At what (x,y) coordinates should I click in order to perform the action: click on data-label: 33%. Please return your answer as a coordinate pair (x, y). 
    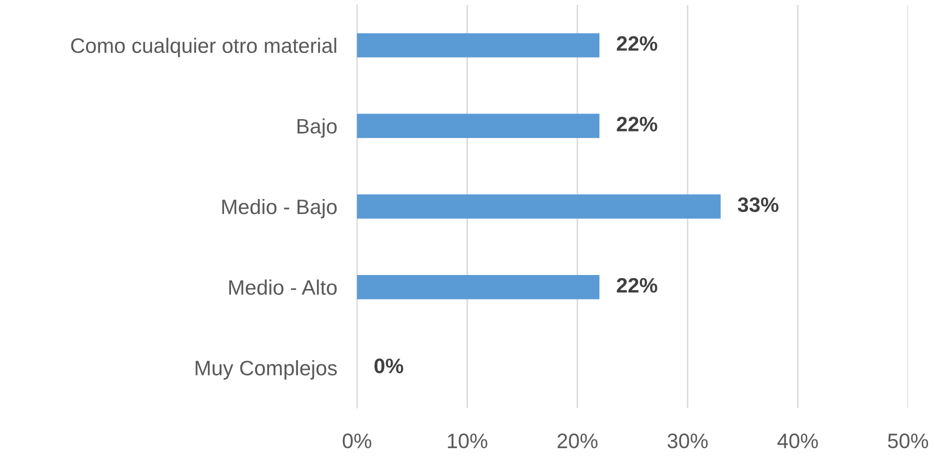
    Looking at the image, I should click on (758, 204).